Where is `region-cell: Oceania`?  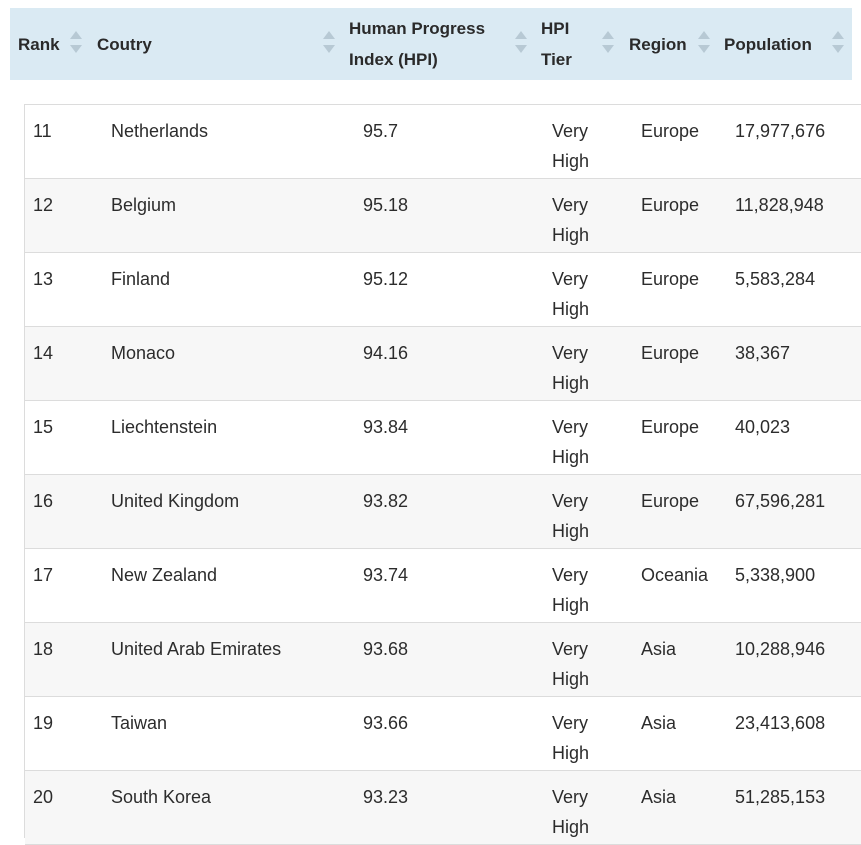
region-cell: Oceania is located at coordinates (675, 575).